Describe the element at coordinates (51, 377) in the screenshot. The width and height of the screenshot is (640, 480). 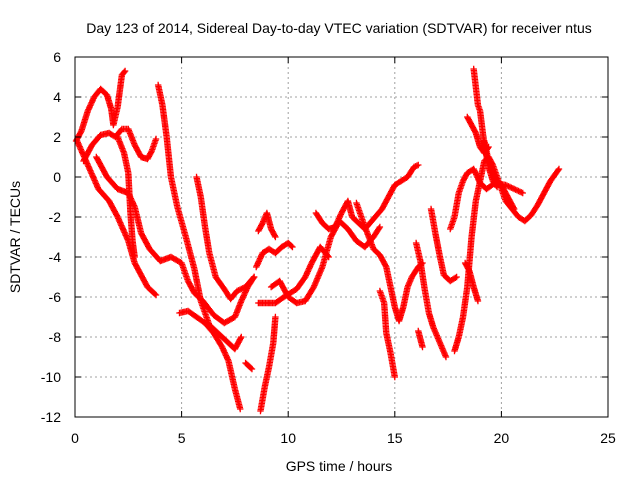
I see `y-tick-label: -10` at that location.